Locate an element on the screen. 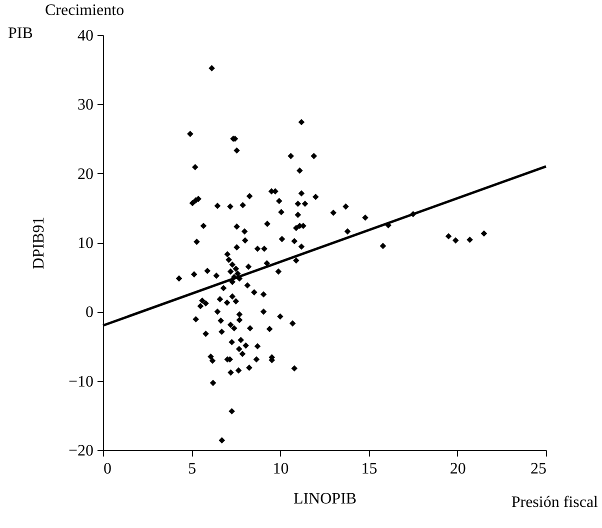  y-tick-label: 30 is located at coordinates (86, 105).